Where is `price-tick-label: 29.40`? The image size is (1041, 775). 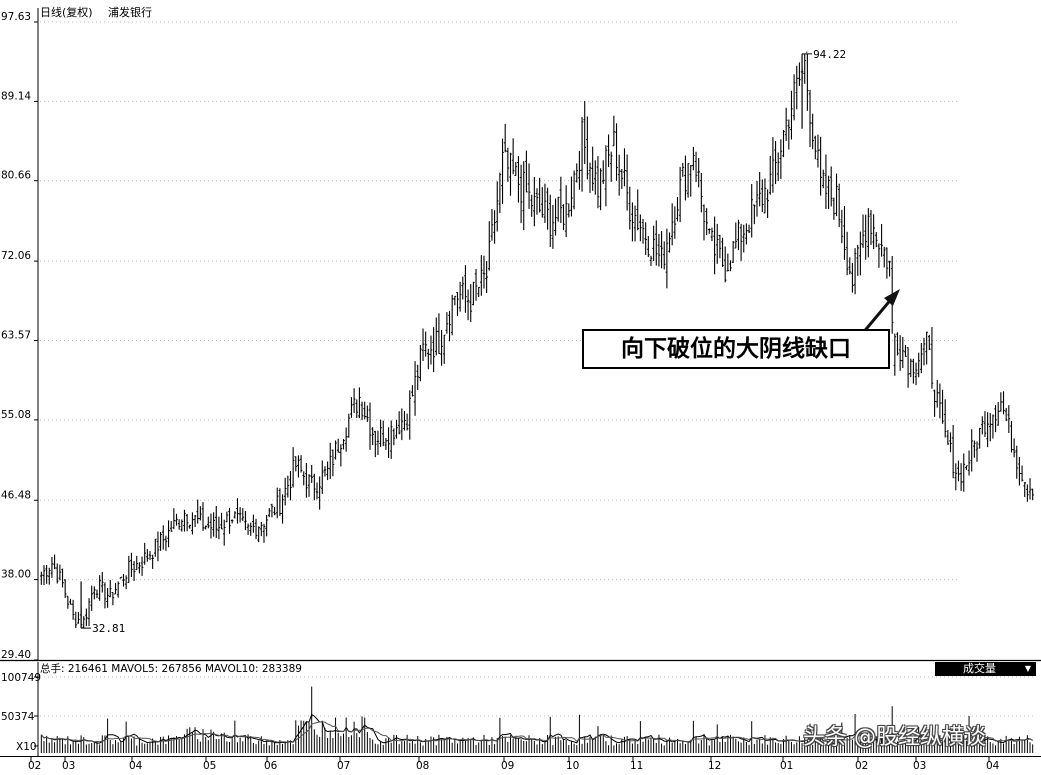 price-tick-label: 29.40 is located at coordinates (16, 655).